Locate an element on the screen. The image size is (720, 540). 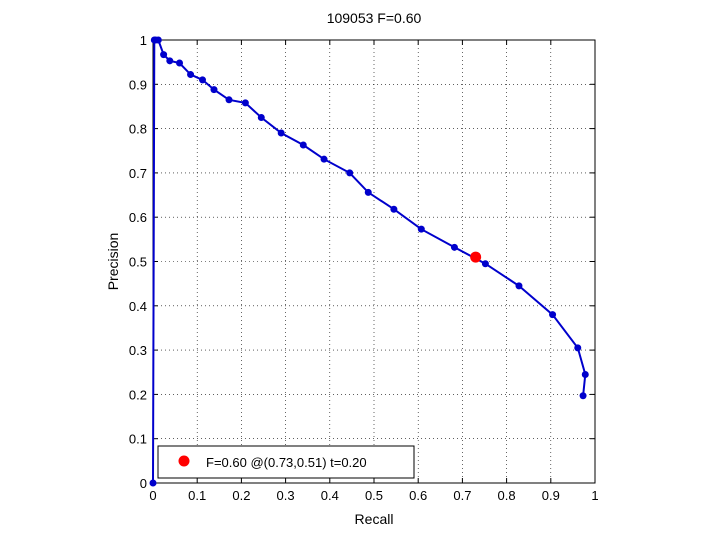
y-tick-label: 0.7 is located at coordinates (138, 173).